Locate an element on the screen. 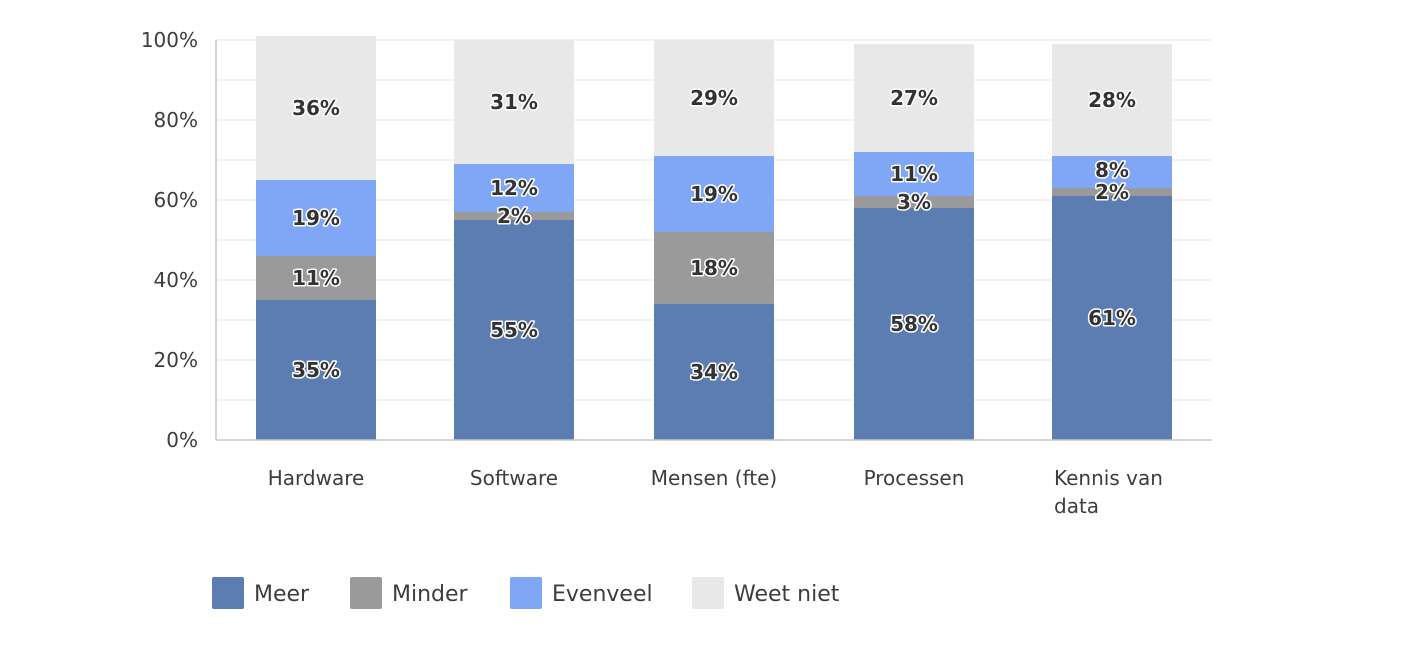 The height and width of the screenshot is (670, 1404). x-category-label: Hardware is located at coordinates (316, 478).